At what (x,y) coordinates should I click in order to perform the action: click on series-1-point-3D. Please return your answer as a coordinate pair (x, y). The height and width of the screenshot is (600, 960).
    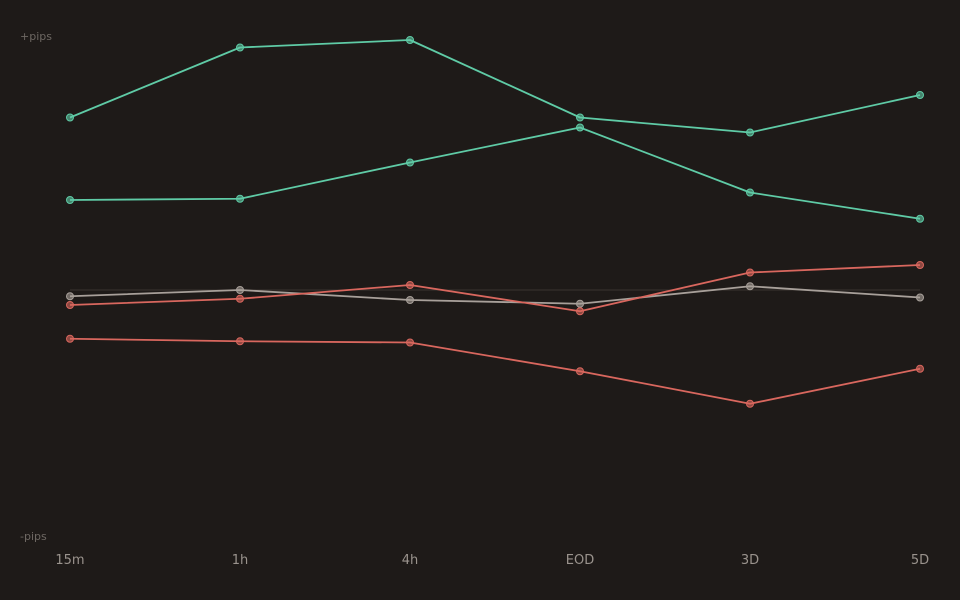
    Looking at the image, I should click on (750, 132).